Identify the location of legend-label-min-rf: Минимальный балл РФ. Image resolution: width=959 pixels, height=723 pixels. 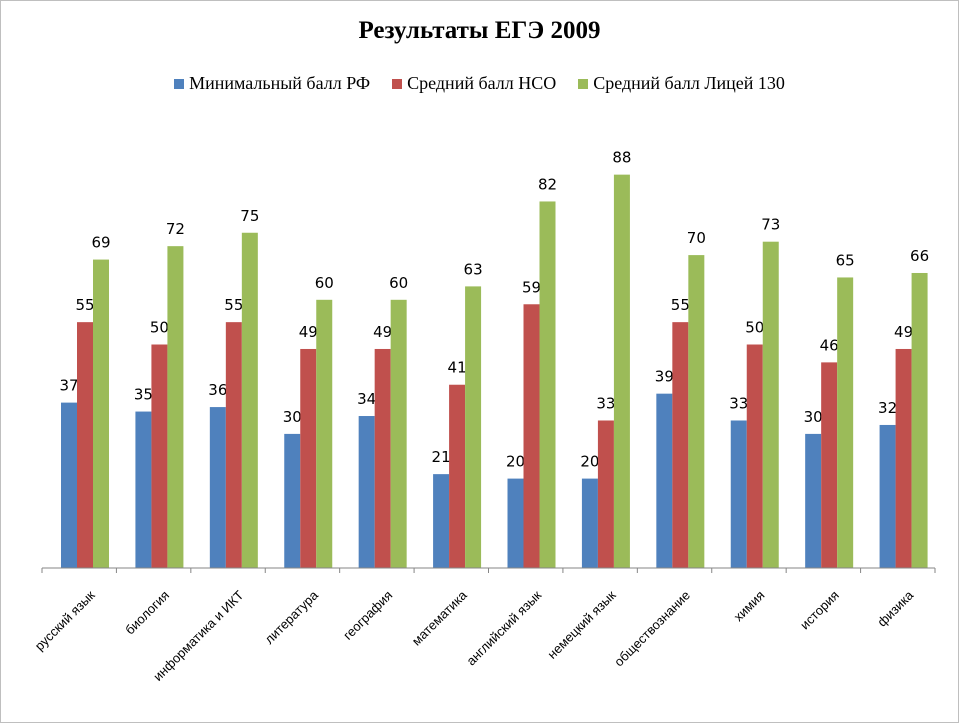
(280, 83).